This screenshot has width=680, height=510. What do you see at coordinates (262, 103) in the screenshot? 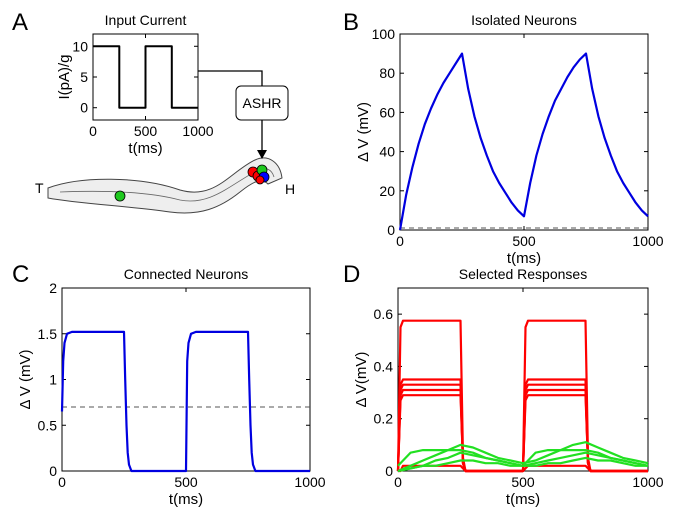
I see `ashr-label: ASHR` at bounding box center [262, 103].